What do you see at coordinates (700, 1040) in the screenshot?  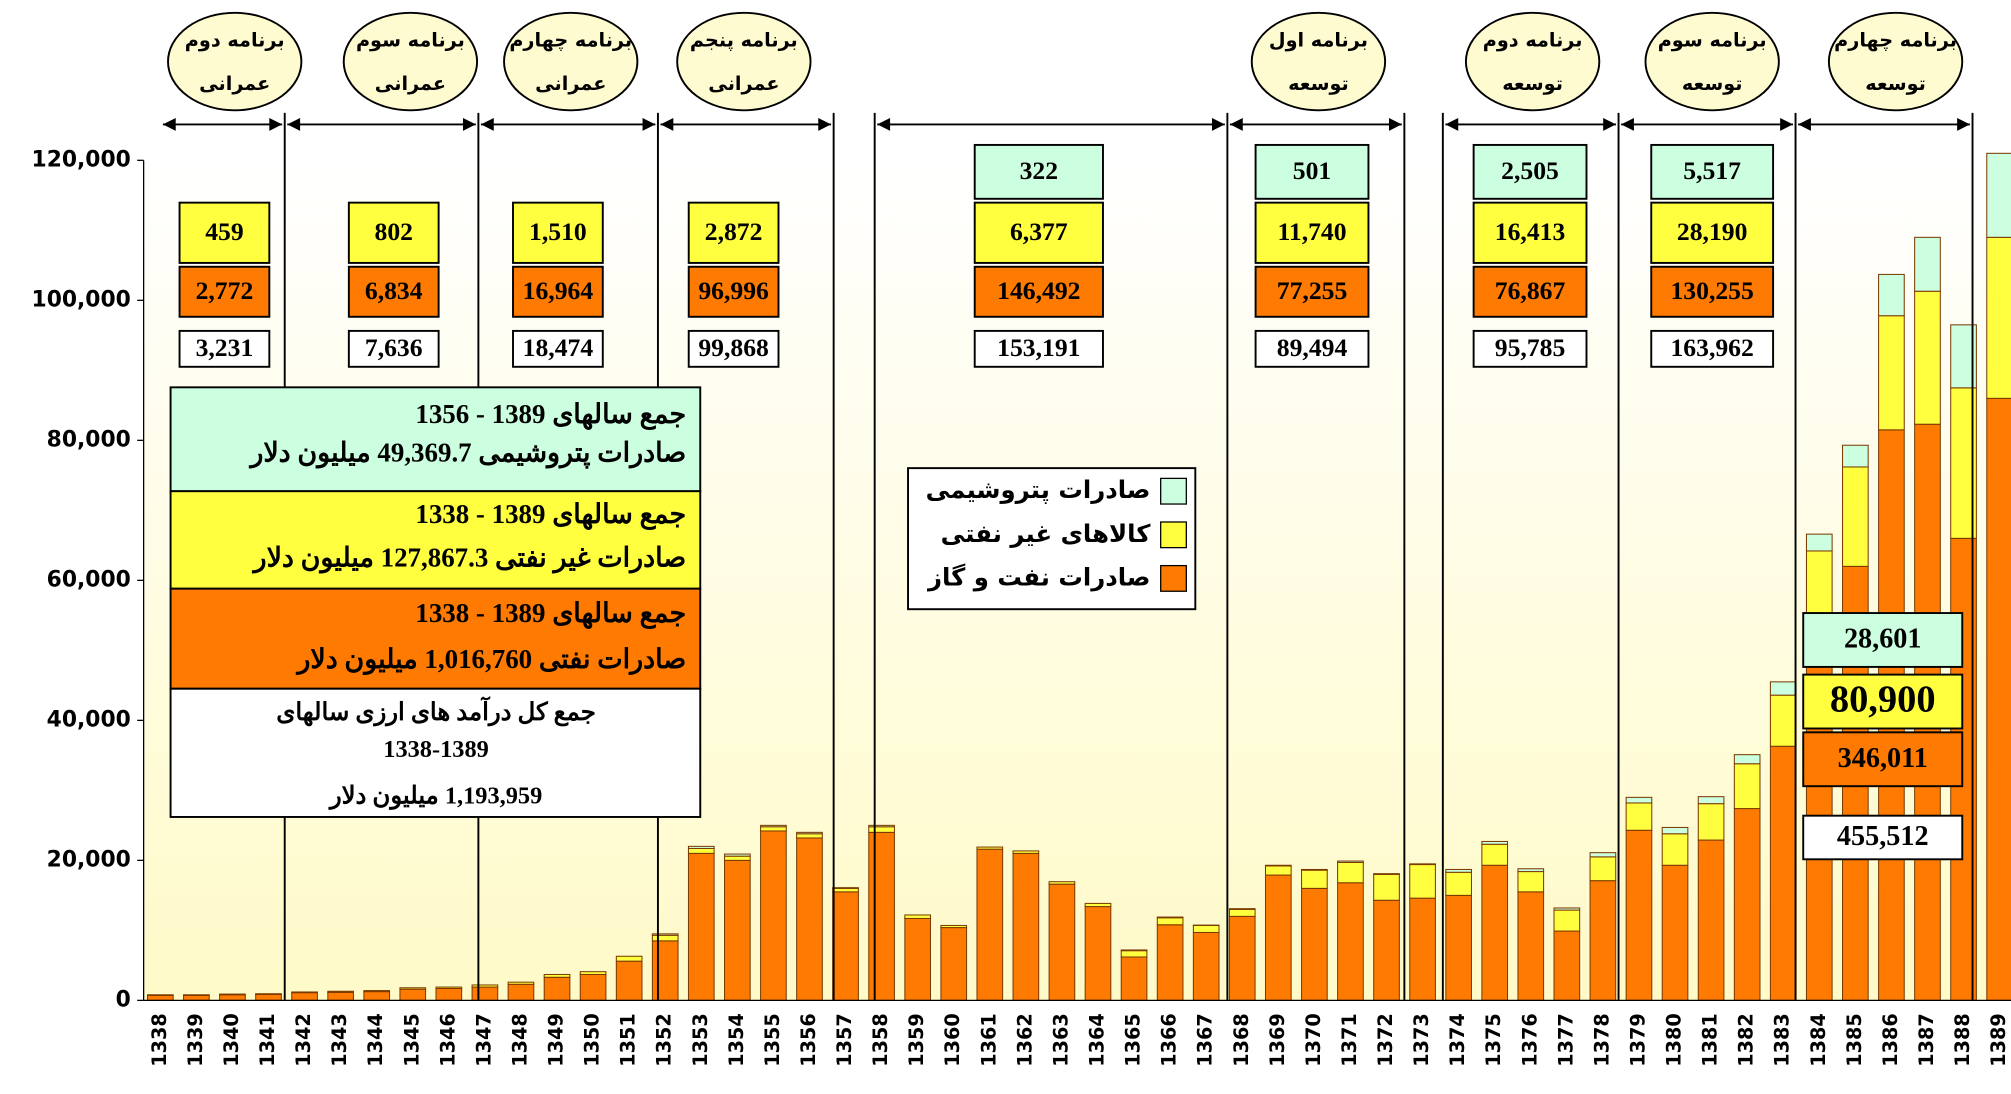 I see `x-tick-label: 1353` at bounding box center [700, 1040].